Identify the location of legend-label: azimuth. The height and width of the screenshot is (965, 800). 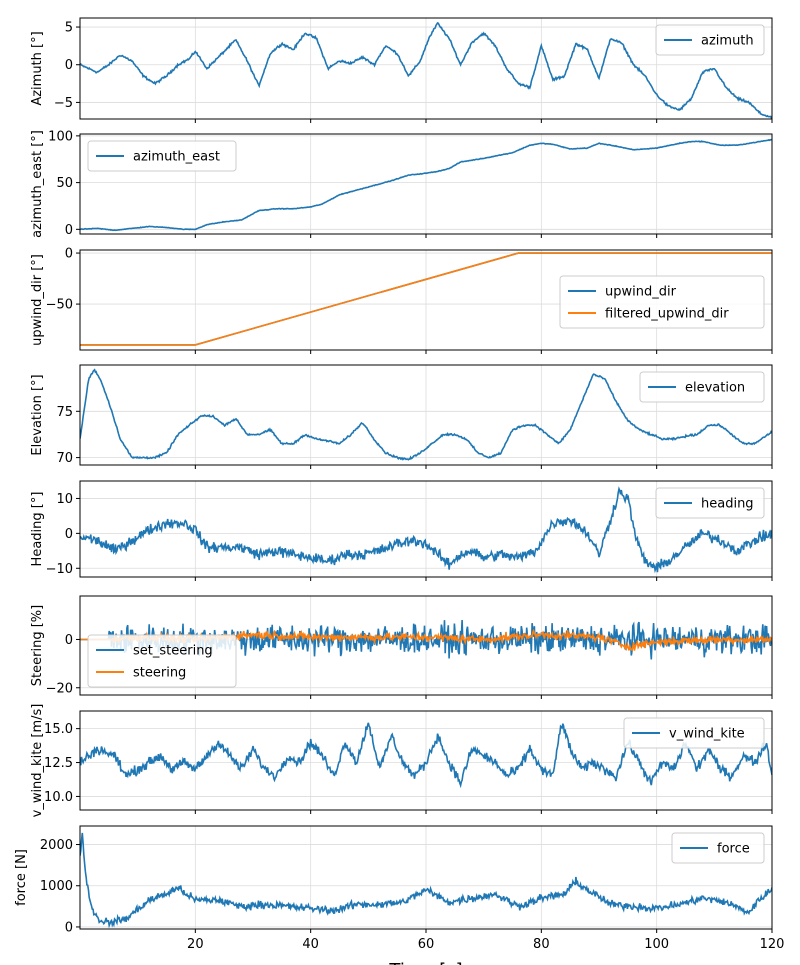
(727, 41).